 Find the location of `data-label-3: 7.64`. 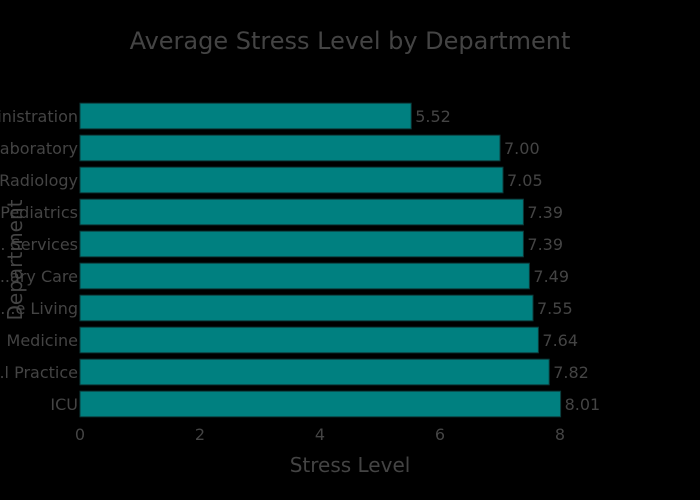

data-label-3: 7.64 is located at coordinates (560, 340).